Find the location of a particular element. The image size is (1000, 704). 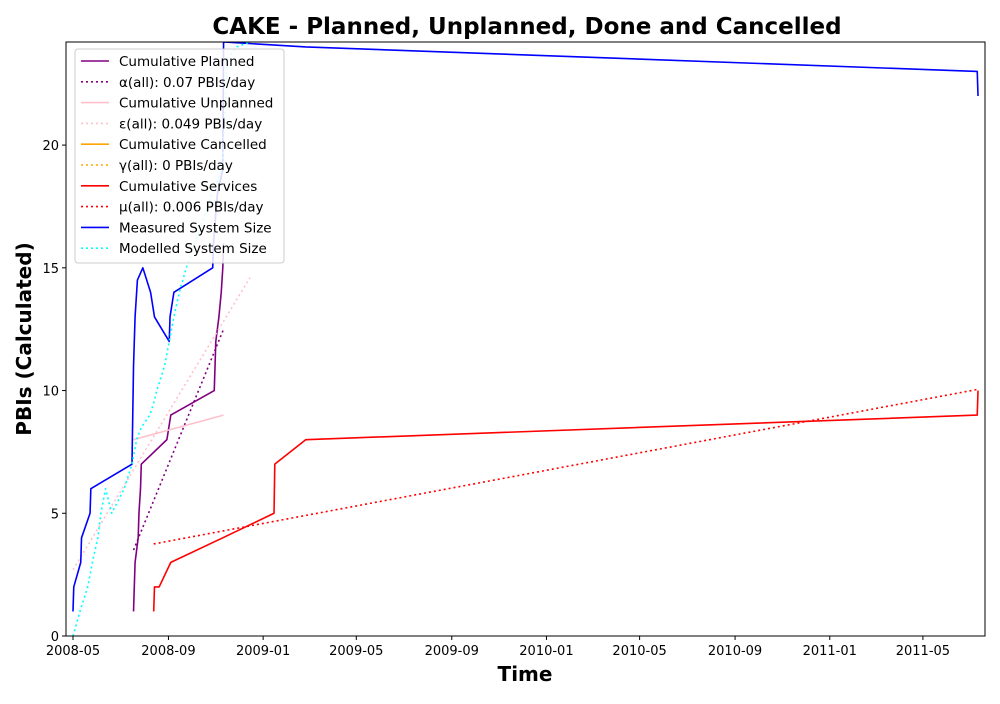

y-tick-label: 20 is located at coordinates (50, 146).